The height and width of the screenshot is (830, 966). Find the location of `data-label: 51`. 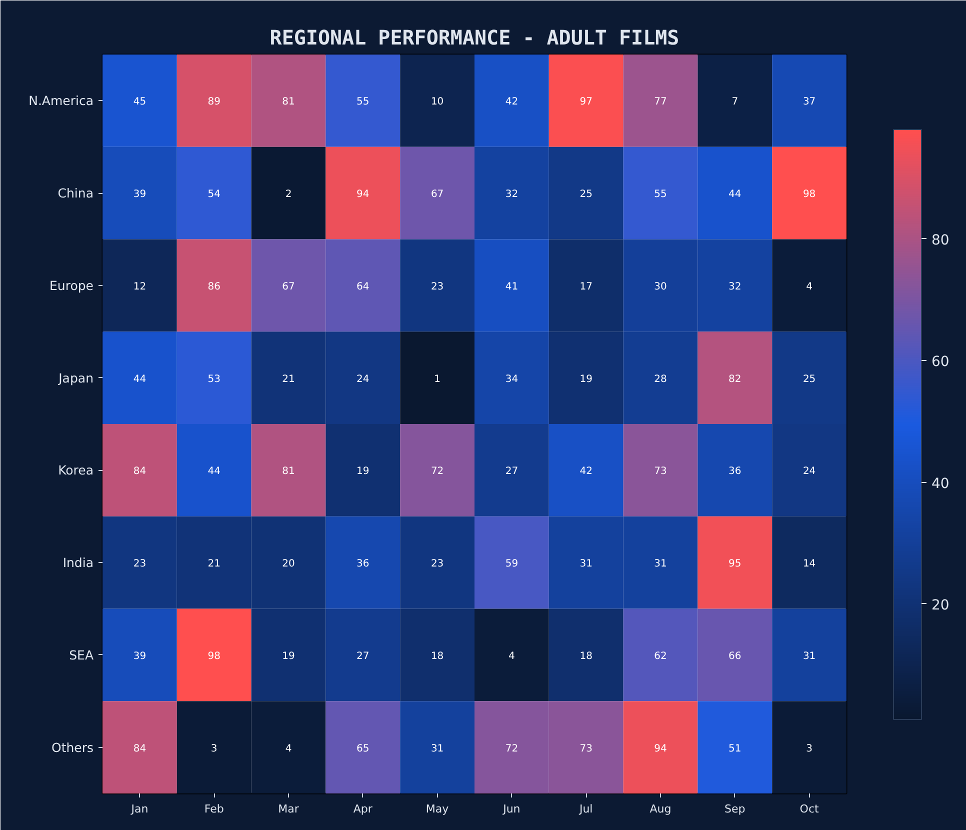

data-label: 51 is located at coordinates (735, 748).